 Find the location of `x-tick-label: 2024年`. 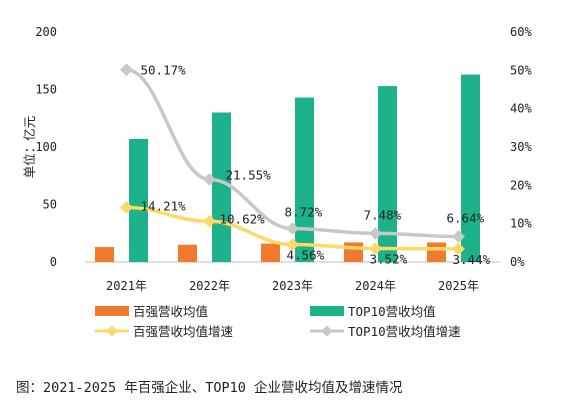

x-tick-label: 2024年 is located at coordinates (375, 286).